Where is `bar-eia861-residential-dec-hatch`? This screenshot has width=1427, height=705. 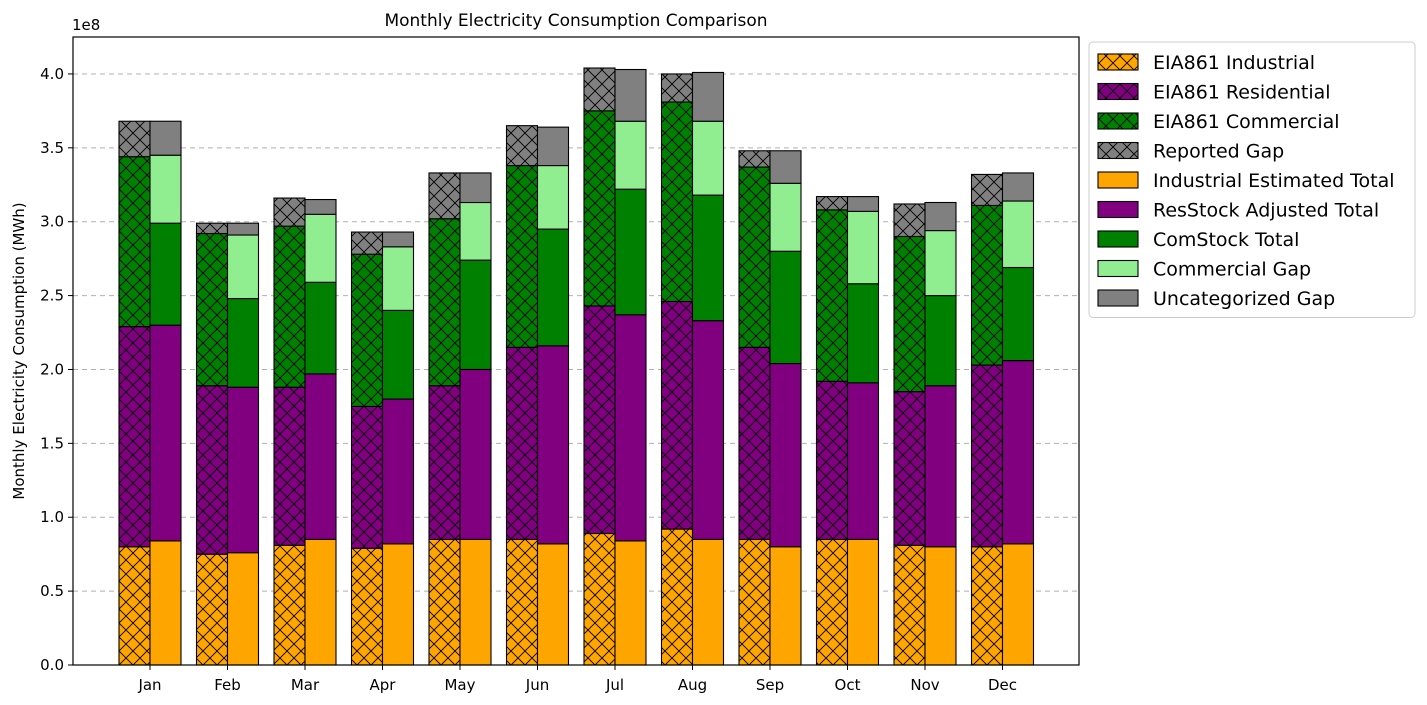
bar-eia861-residential-dec-hatch is located at coordinates (987, 456).